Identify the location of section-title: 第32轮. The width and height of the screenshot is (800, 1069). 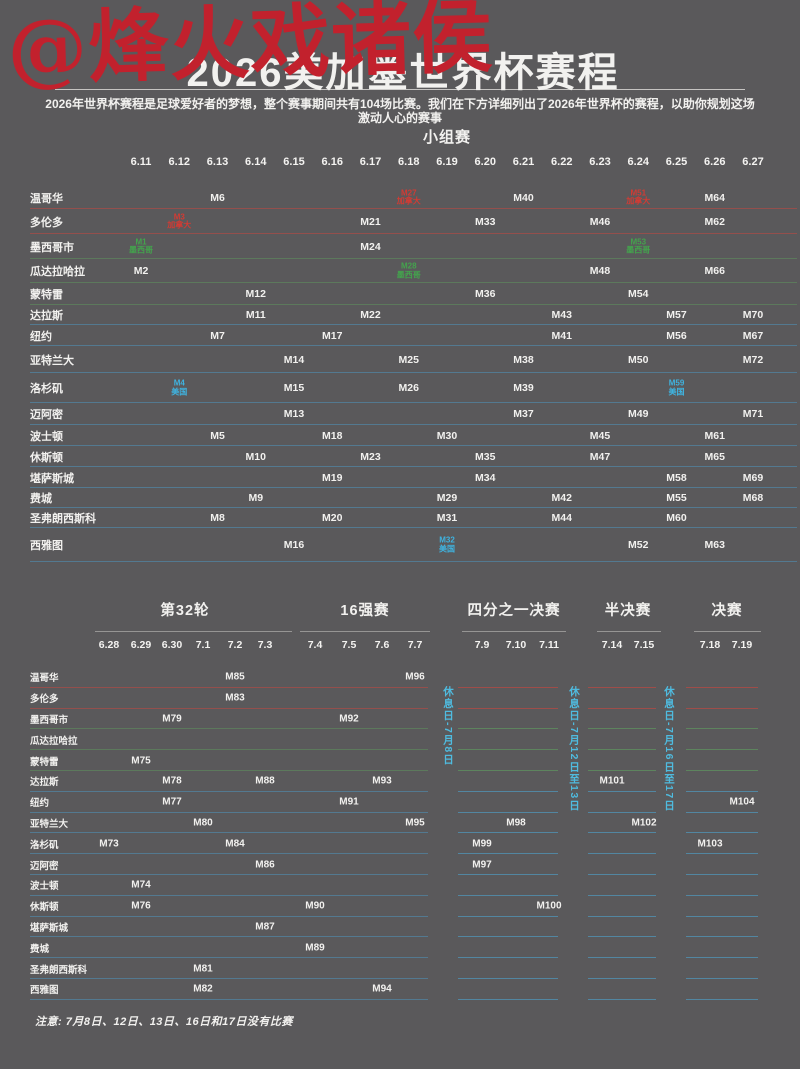
(185, 611).